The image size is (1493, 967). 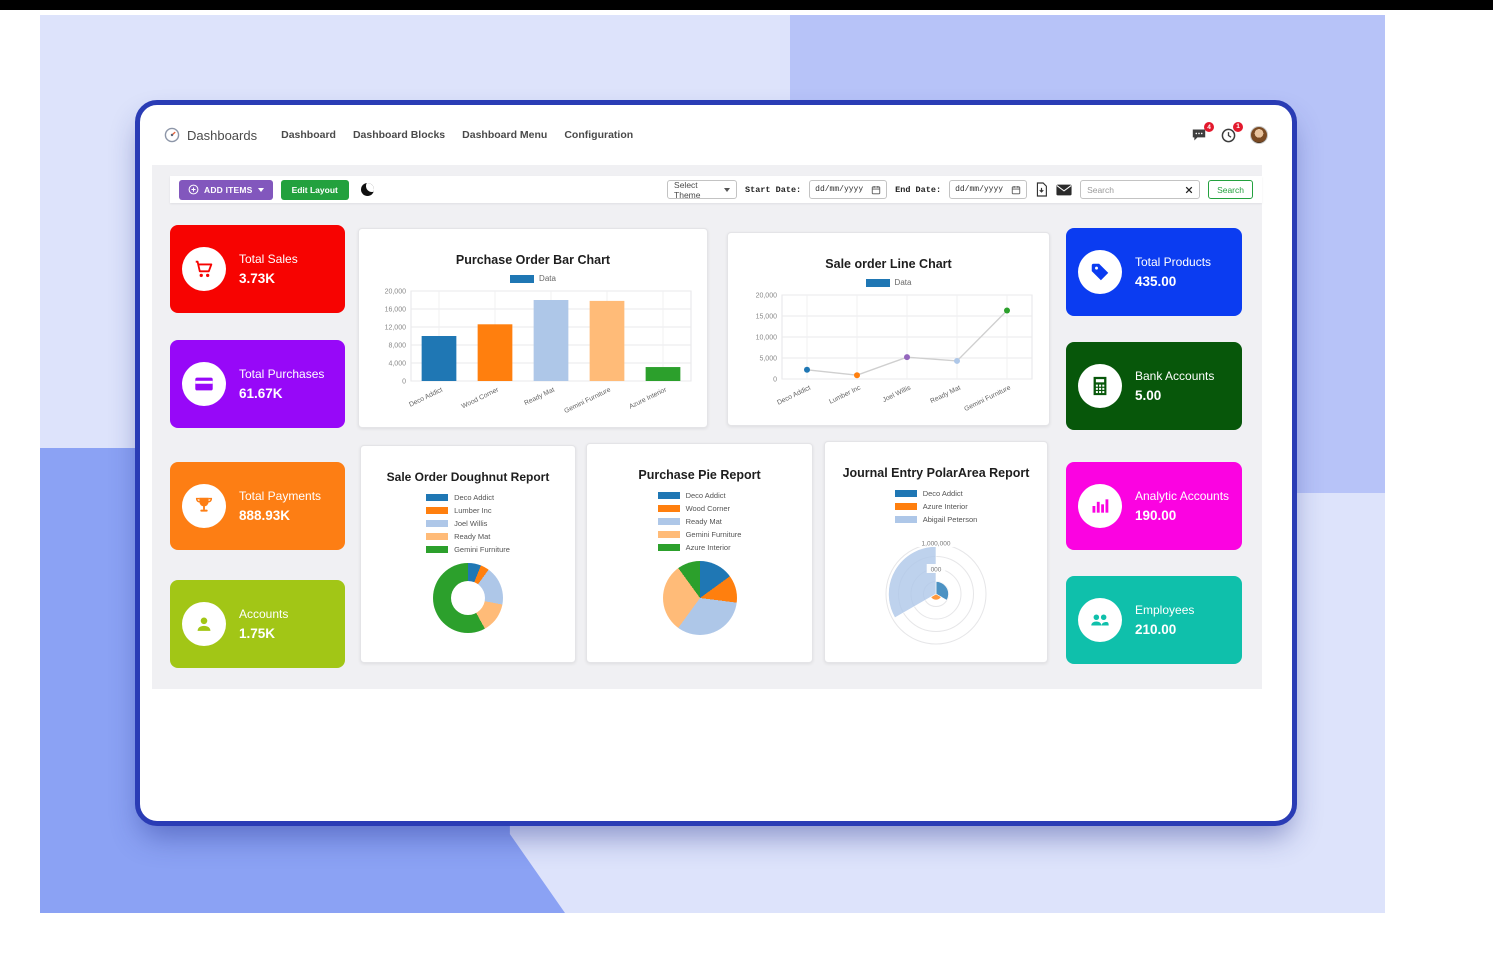 I want to click on legend-label: Data, so click(x=547, y=278).